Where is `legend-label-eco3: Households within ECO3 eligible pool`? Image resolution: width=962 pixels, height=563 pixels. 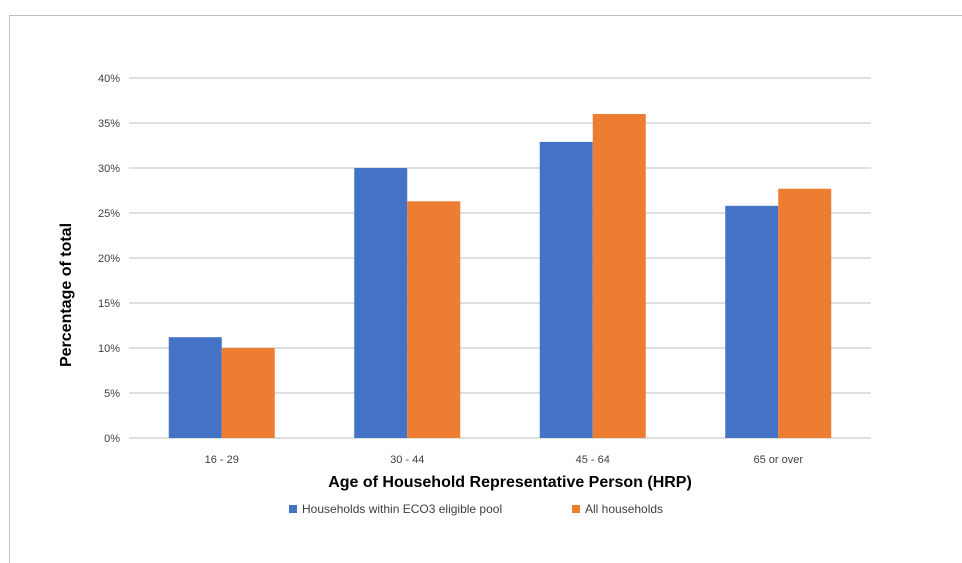
legend-label-eco3: Households within ECO3 eligible pool is located at coordinates (402, 509).